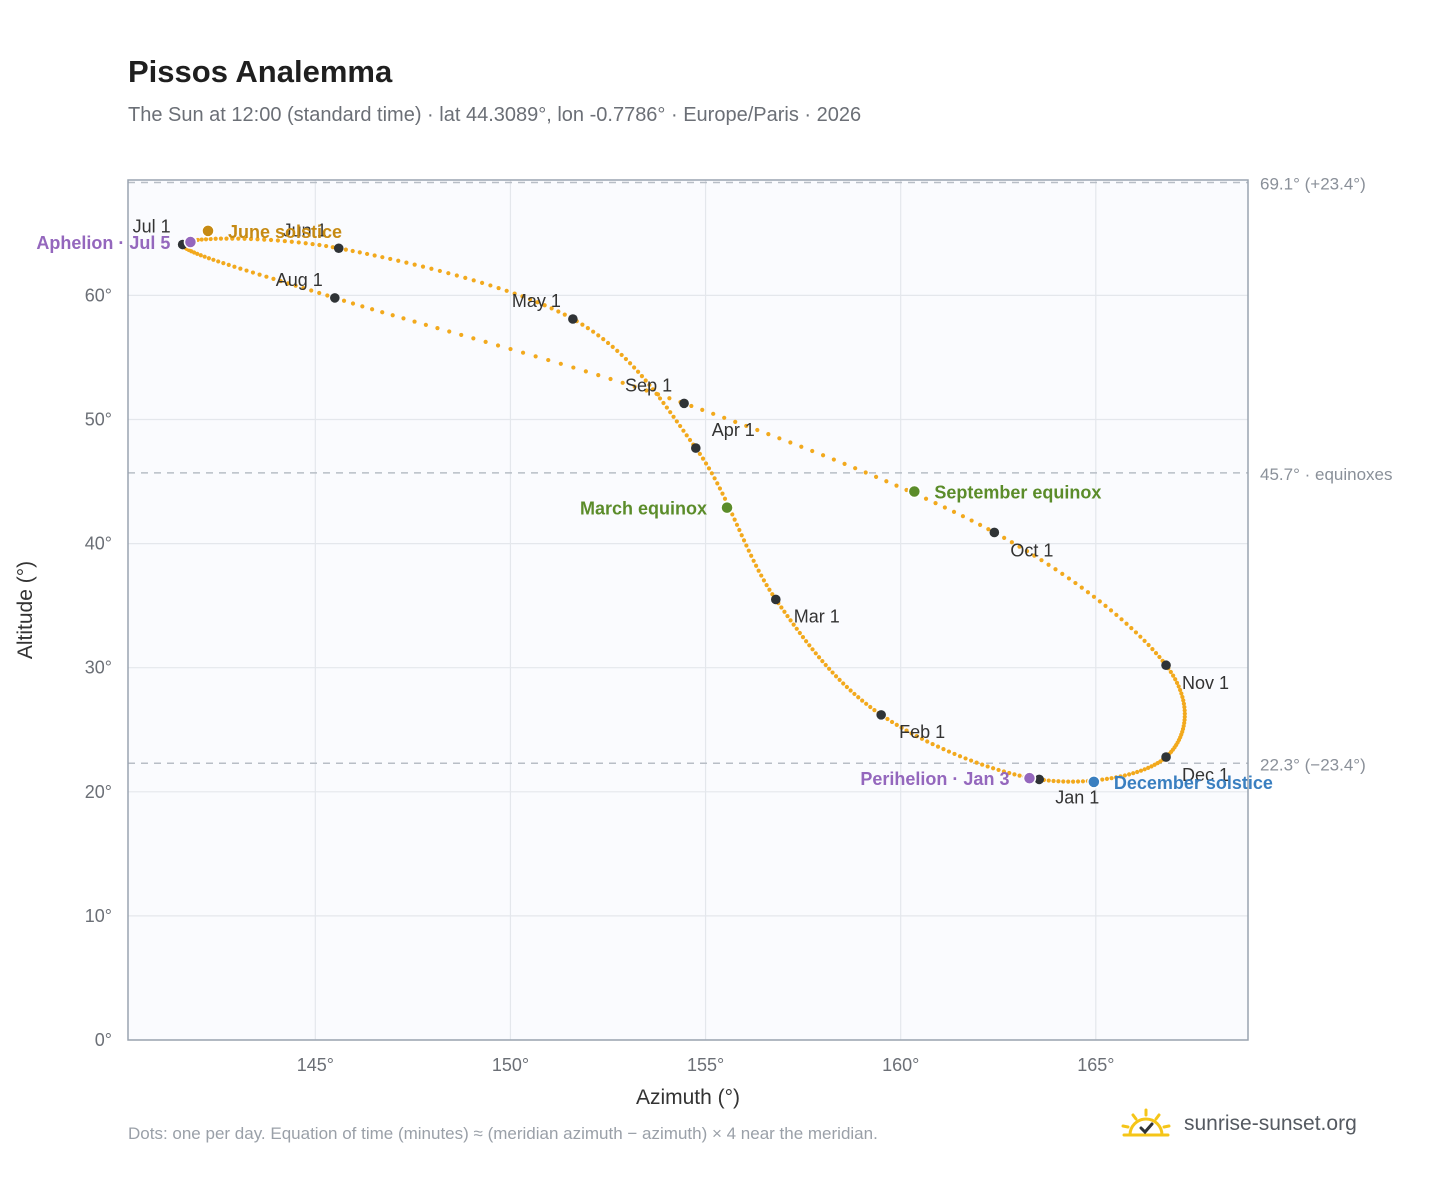  I want to click on brand-name: sunrise-sunset.org, so click(1270, 1123).